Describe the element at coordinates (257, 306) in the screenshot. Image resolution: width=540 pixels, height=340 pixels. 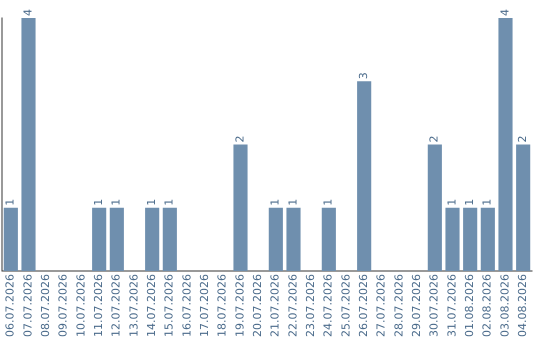
I see `x-tick-label: 20.07.2026` at that location.